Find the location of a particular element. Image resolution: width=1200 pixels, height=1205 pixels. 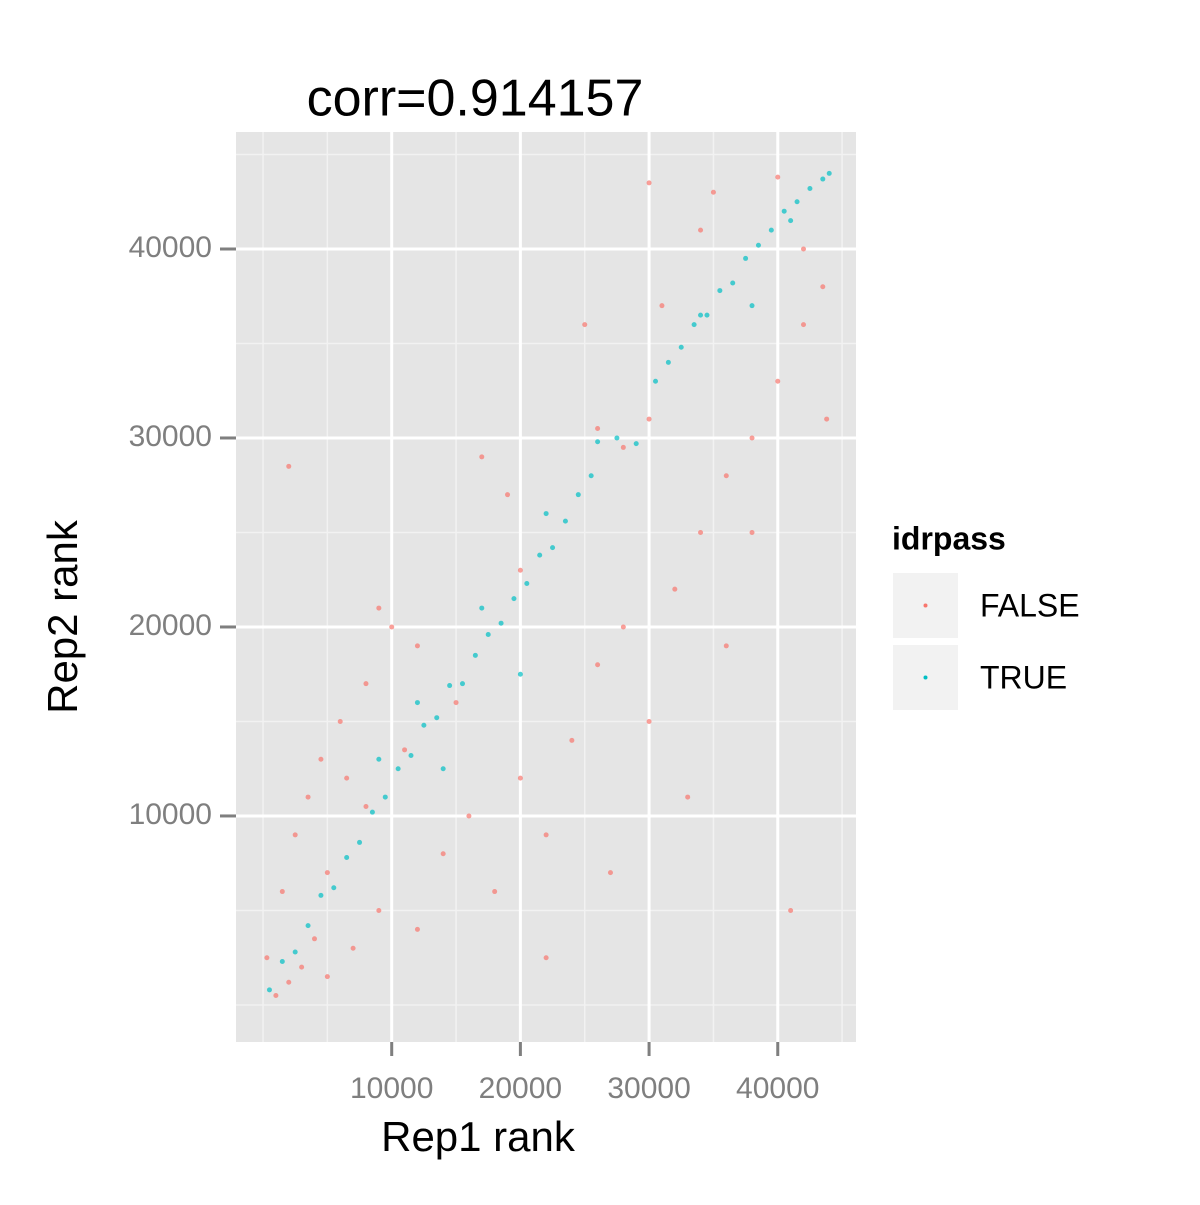

legend-title: idrpass is located at coordinates (949, 538).